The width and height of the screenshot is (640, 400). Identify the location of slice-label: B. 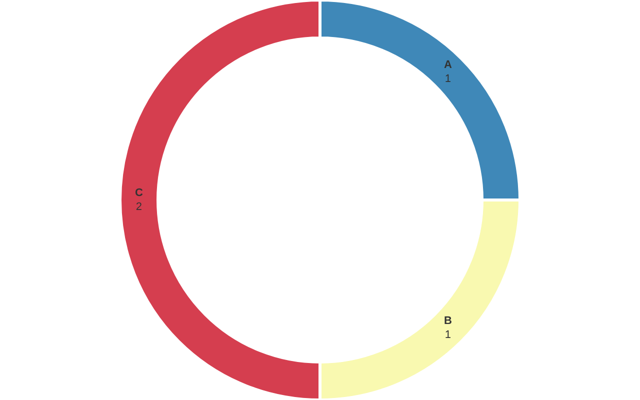
(448, 320).